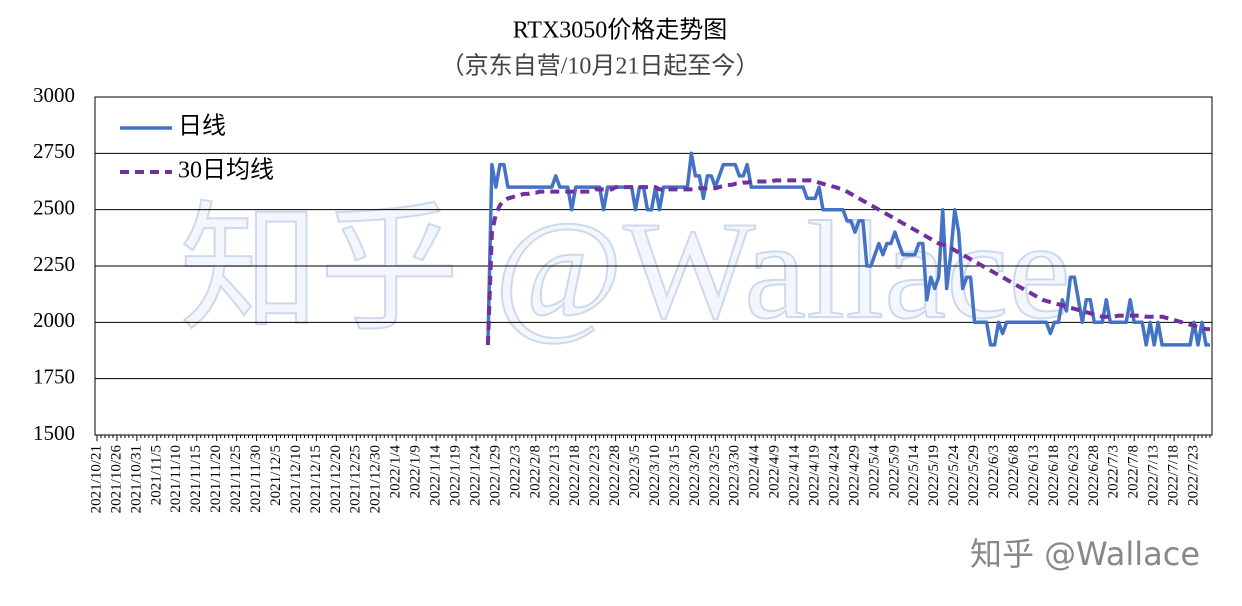 This screenshot has width=1242, height=606. Describe the element at coordinates (715, 475) in the screenshot. I see `x-tick-label: 2022/3/25` at that location.